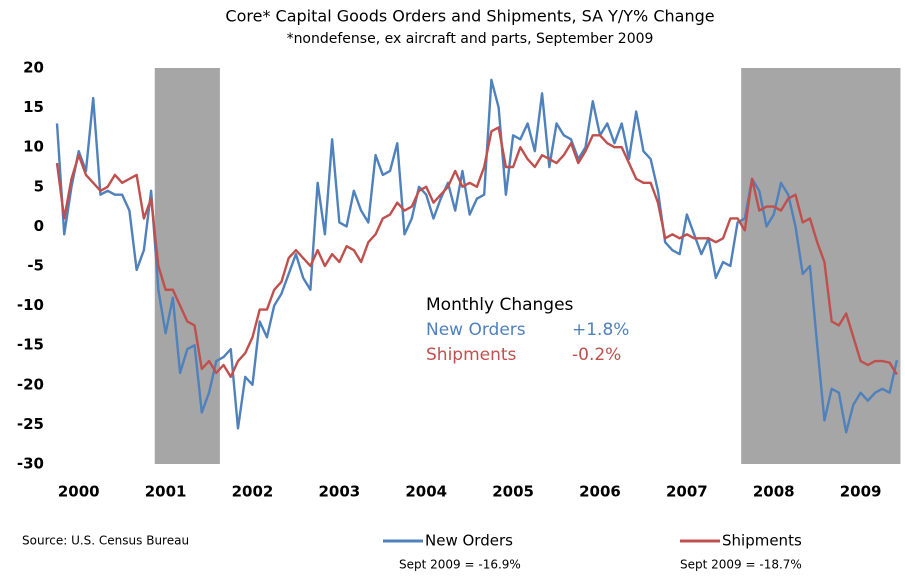  What do you see at coordinates (35, 266) in the screenshot?
I see `y-tick-label: -5` at bounding box center [35, 266].